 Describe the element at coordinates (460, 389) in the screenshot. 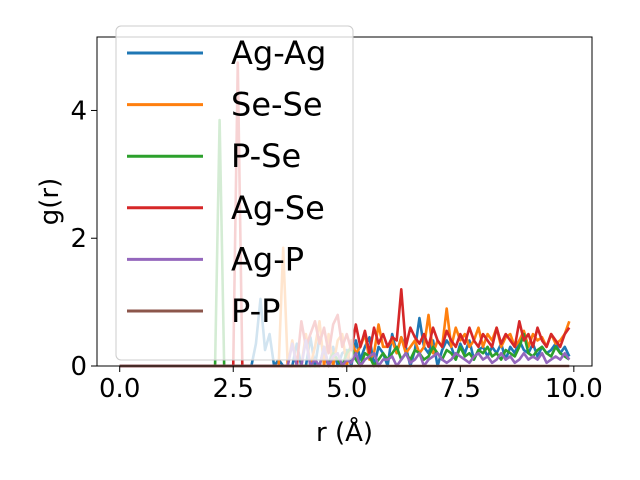

I see `x-tick-label: 7.5` at that location.